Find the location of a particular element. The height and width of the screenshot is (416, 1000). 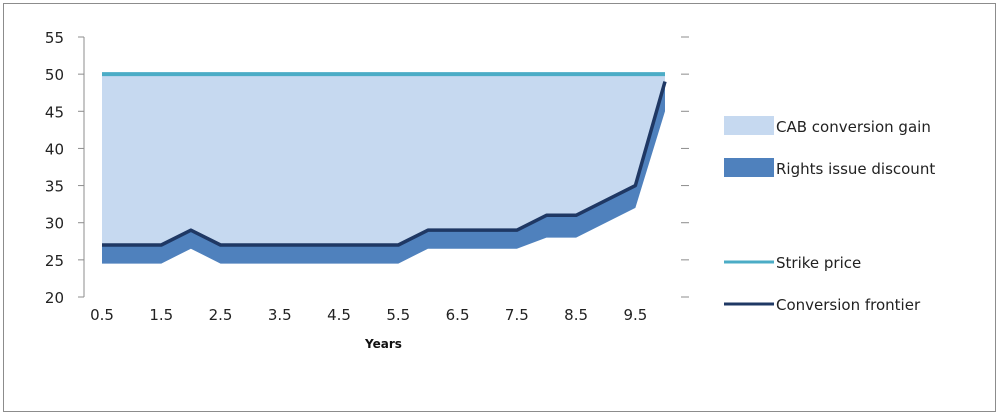

y-tick-label: 50 is located at coordinates (54, 75).